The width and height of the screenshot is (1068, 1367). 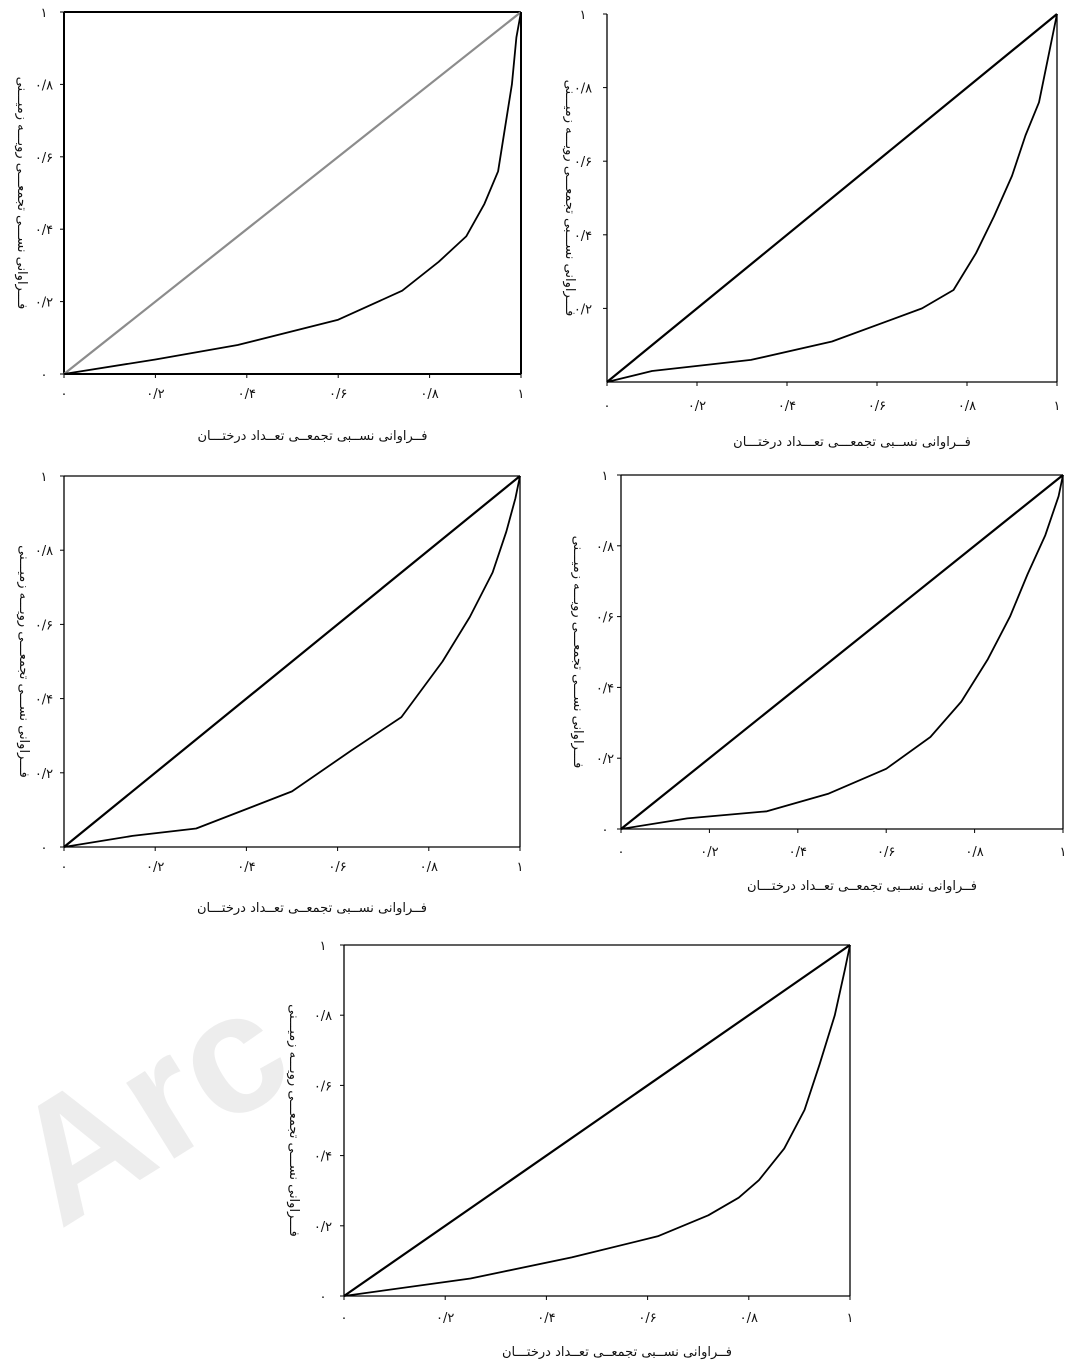 I want to click on watermark: Arc, so click(x=160, y=1105).